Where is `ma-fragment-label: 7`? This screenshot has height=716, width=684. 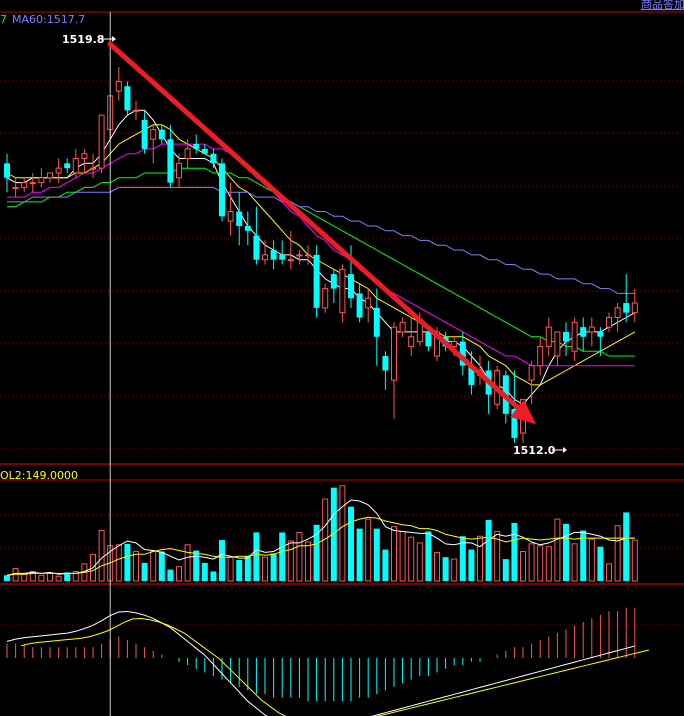 ma-fragment-label: 7 is located at coordinates (3, 19).